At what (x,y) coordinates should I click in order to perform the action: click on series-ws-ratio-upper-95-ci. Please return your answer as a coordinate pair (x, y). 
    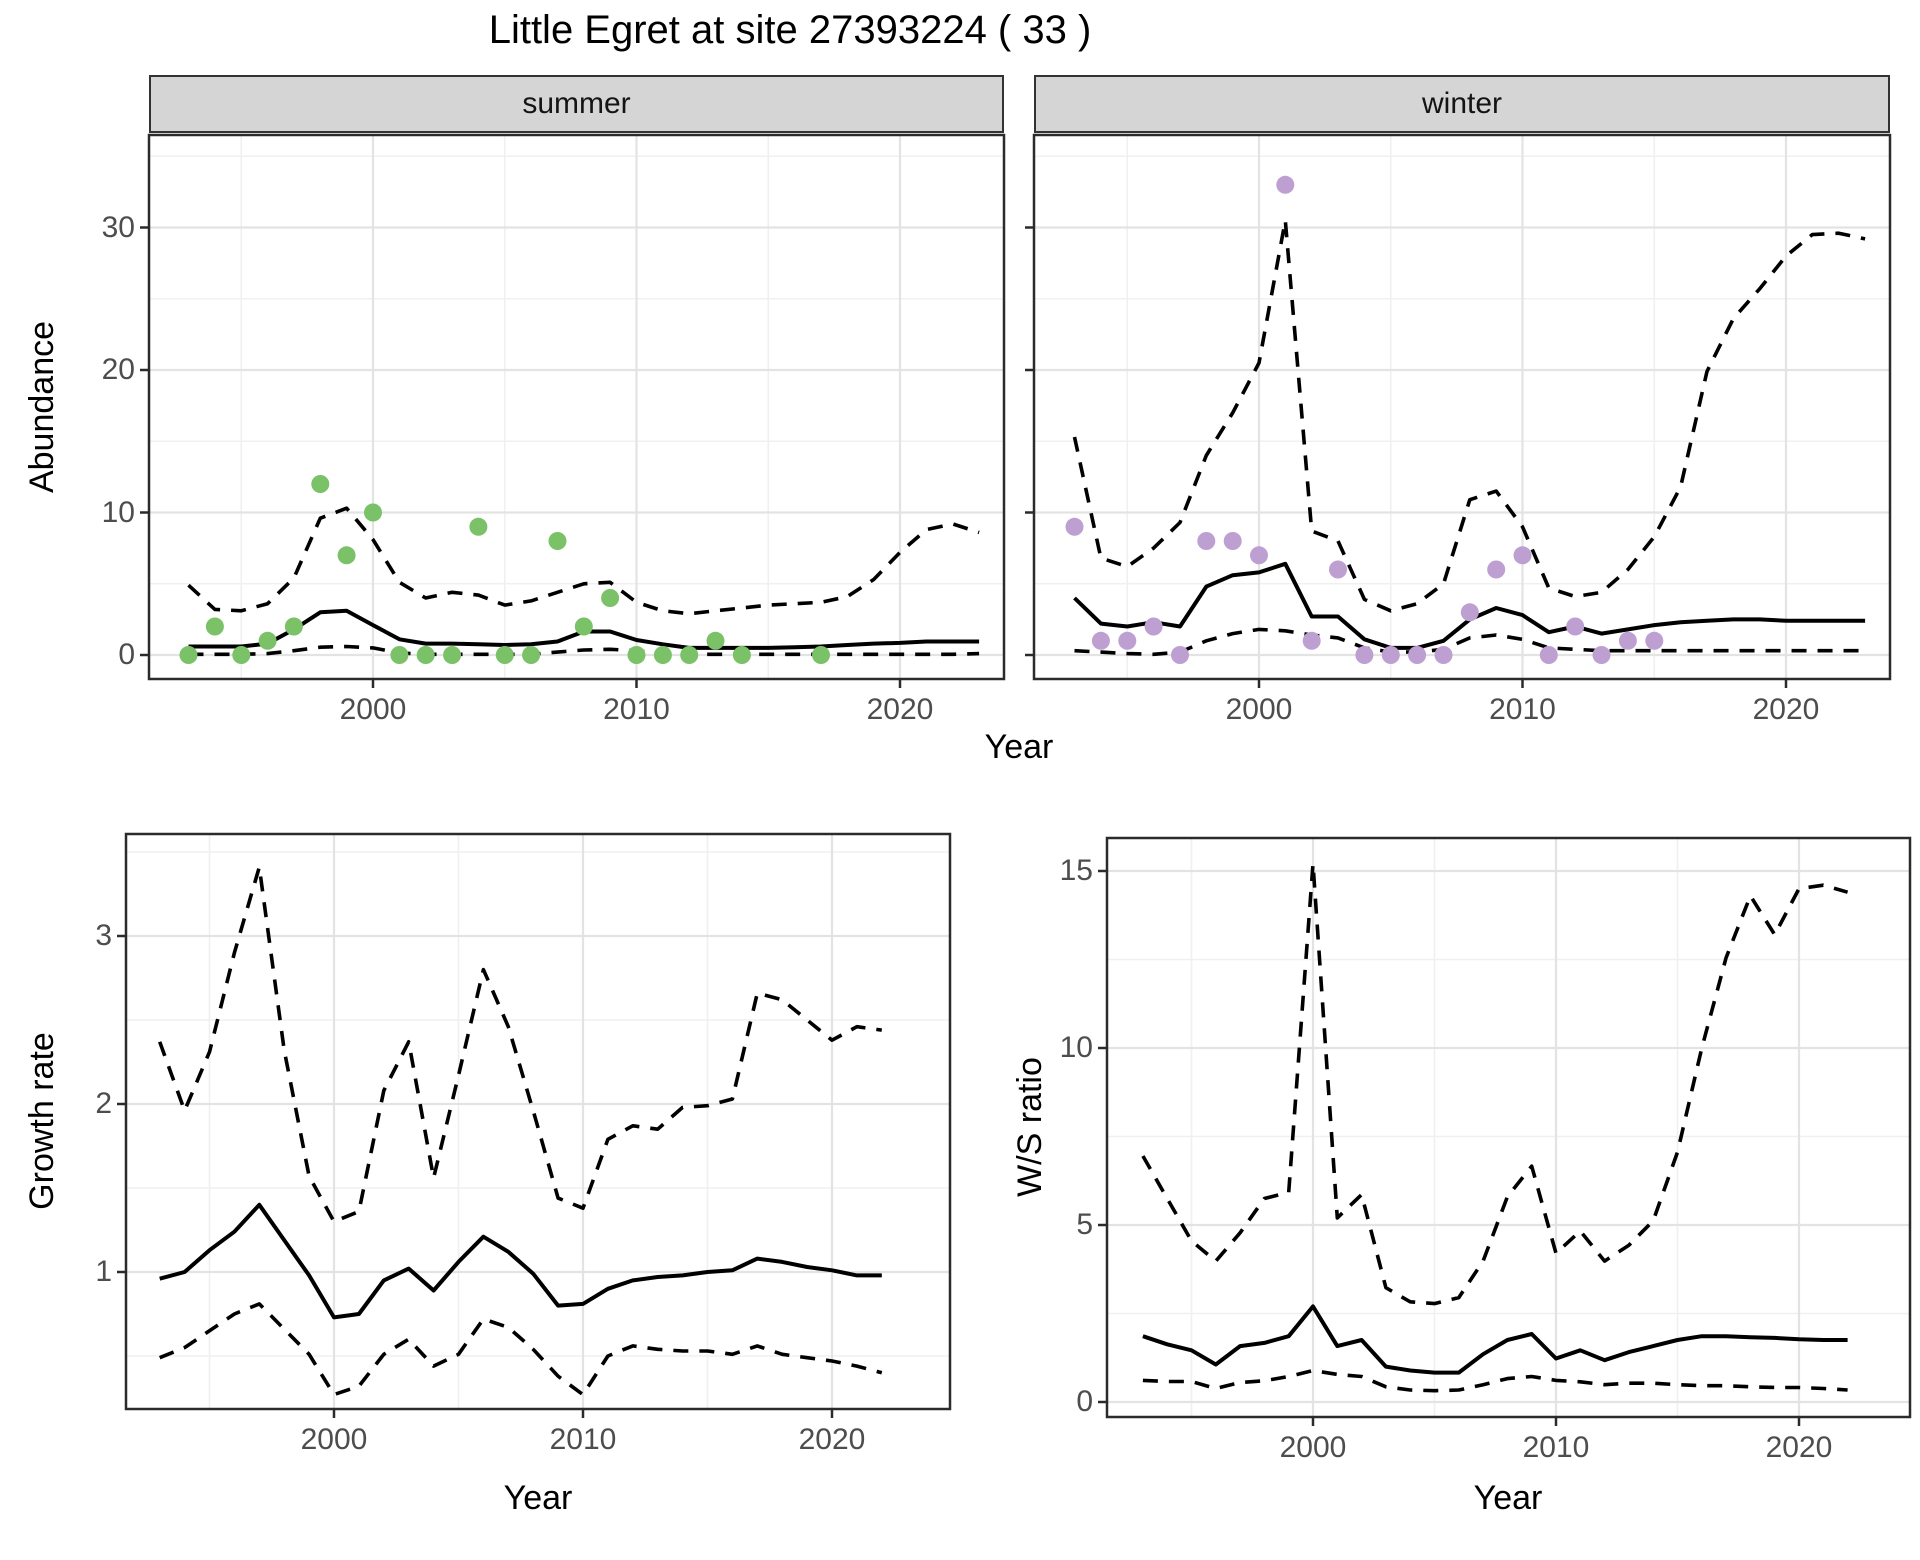
    Looking at the image, I should click on (1495, 1084).